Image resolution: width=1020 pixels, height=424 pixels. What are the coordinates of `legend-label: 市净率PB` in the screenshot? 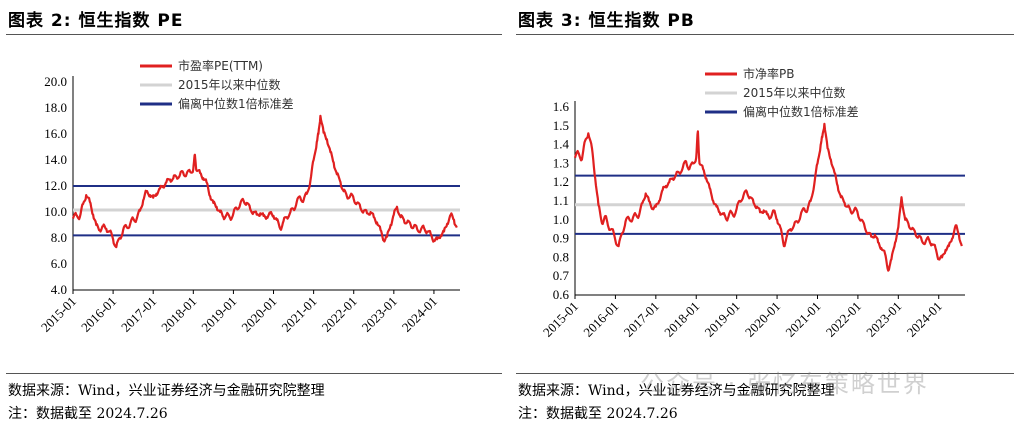 It's located at (768, 73).